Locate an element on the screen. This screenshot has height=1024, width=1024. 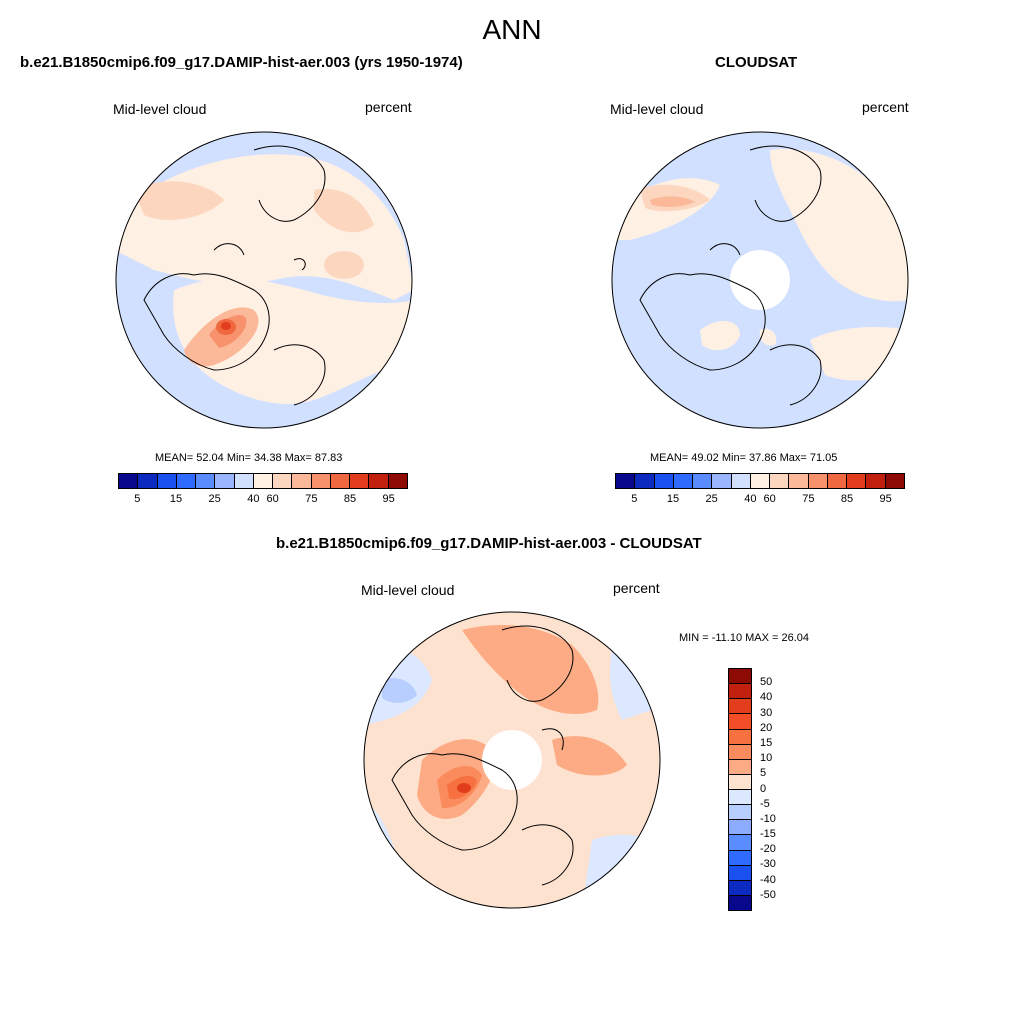
obs-stats: MEAN= 49.02 Min= 37.86 Max= 71.05 is located at coordinates (744, 458).